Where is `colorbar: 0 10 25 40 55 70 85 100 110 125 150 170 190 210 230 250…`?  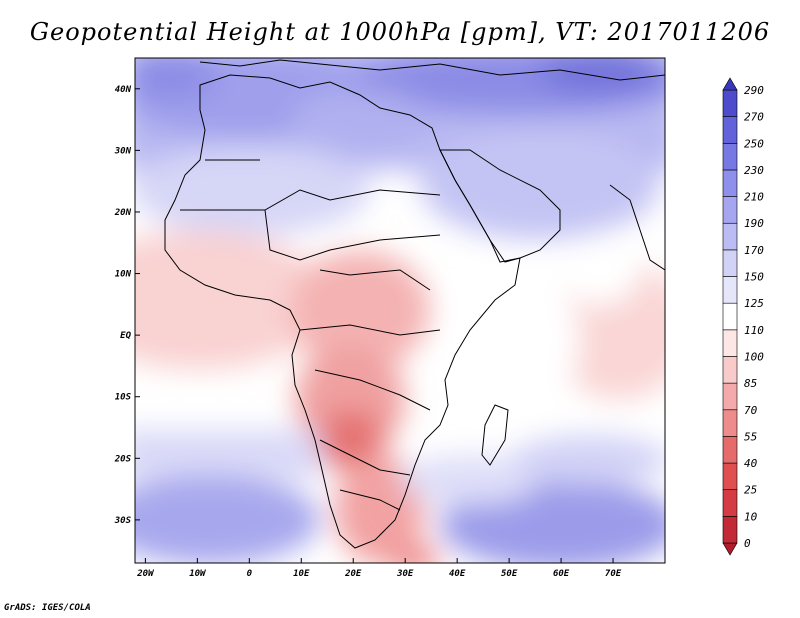
colorbar: 0 10 25 40 55 70 85 100 110 125 150 170 190 210 230 250… is located at coordinates (743, 316).